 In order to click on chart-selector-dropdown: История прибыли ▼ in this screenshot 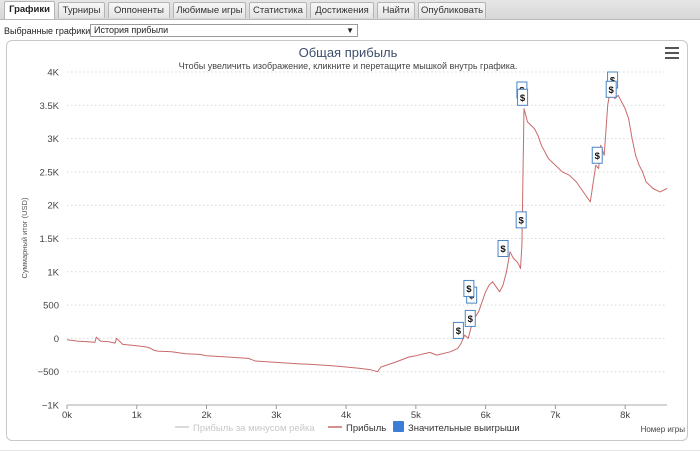, I will do `click(224, 30)`.